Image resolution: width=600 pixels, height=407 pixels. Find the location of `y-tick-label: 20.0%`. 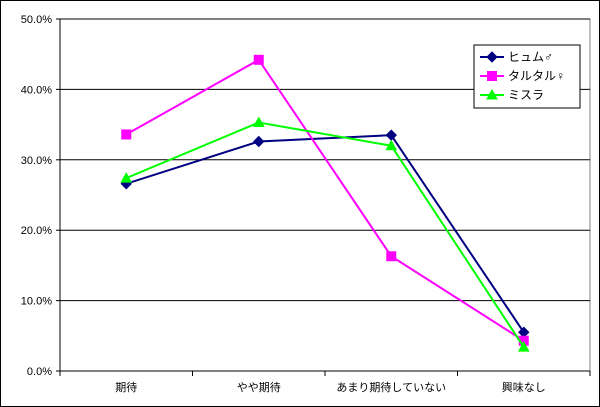

y-tick-label: 20.0% is located at coordinates (36, 231).